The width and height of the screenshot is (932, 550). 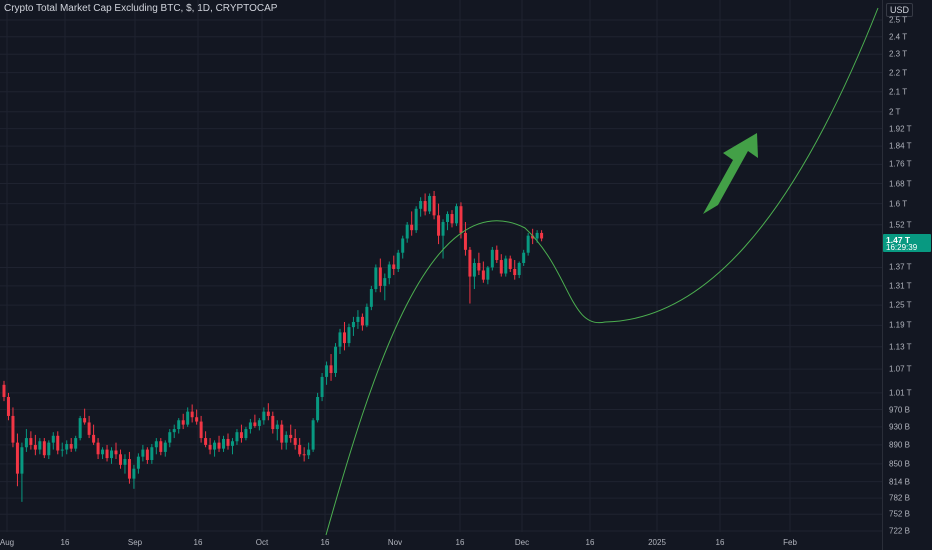 What do you see at coordinates (395, 542) in the screenshot?
I see `x-tick-label: Nov` at bounding box center [395, 542].